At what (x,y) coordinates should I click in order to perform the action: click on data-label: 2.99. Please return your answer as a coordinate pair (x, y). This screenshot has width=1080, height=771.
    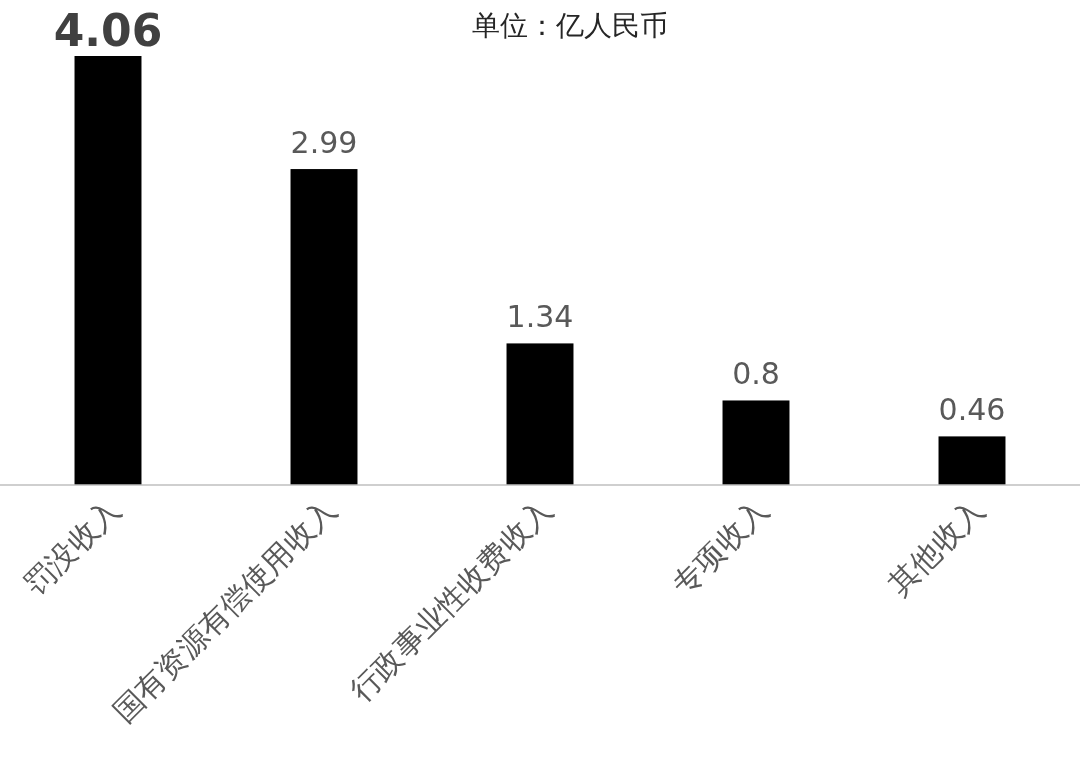
    Looking at the image, I should click on (324, 143).